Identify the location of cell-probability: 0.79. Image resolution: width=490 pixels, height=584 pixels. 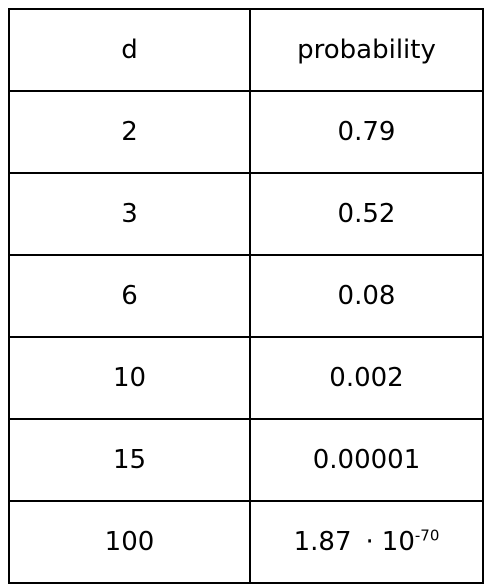
(366, 132).